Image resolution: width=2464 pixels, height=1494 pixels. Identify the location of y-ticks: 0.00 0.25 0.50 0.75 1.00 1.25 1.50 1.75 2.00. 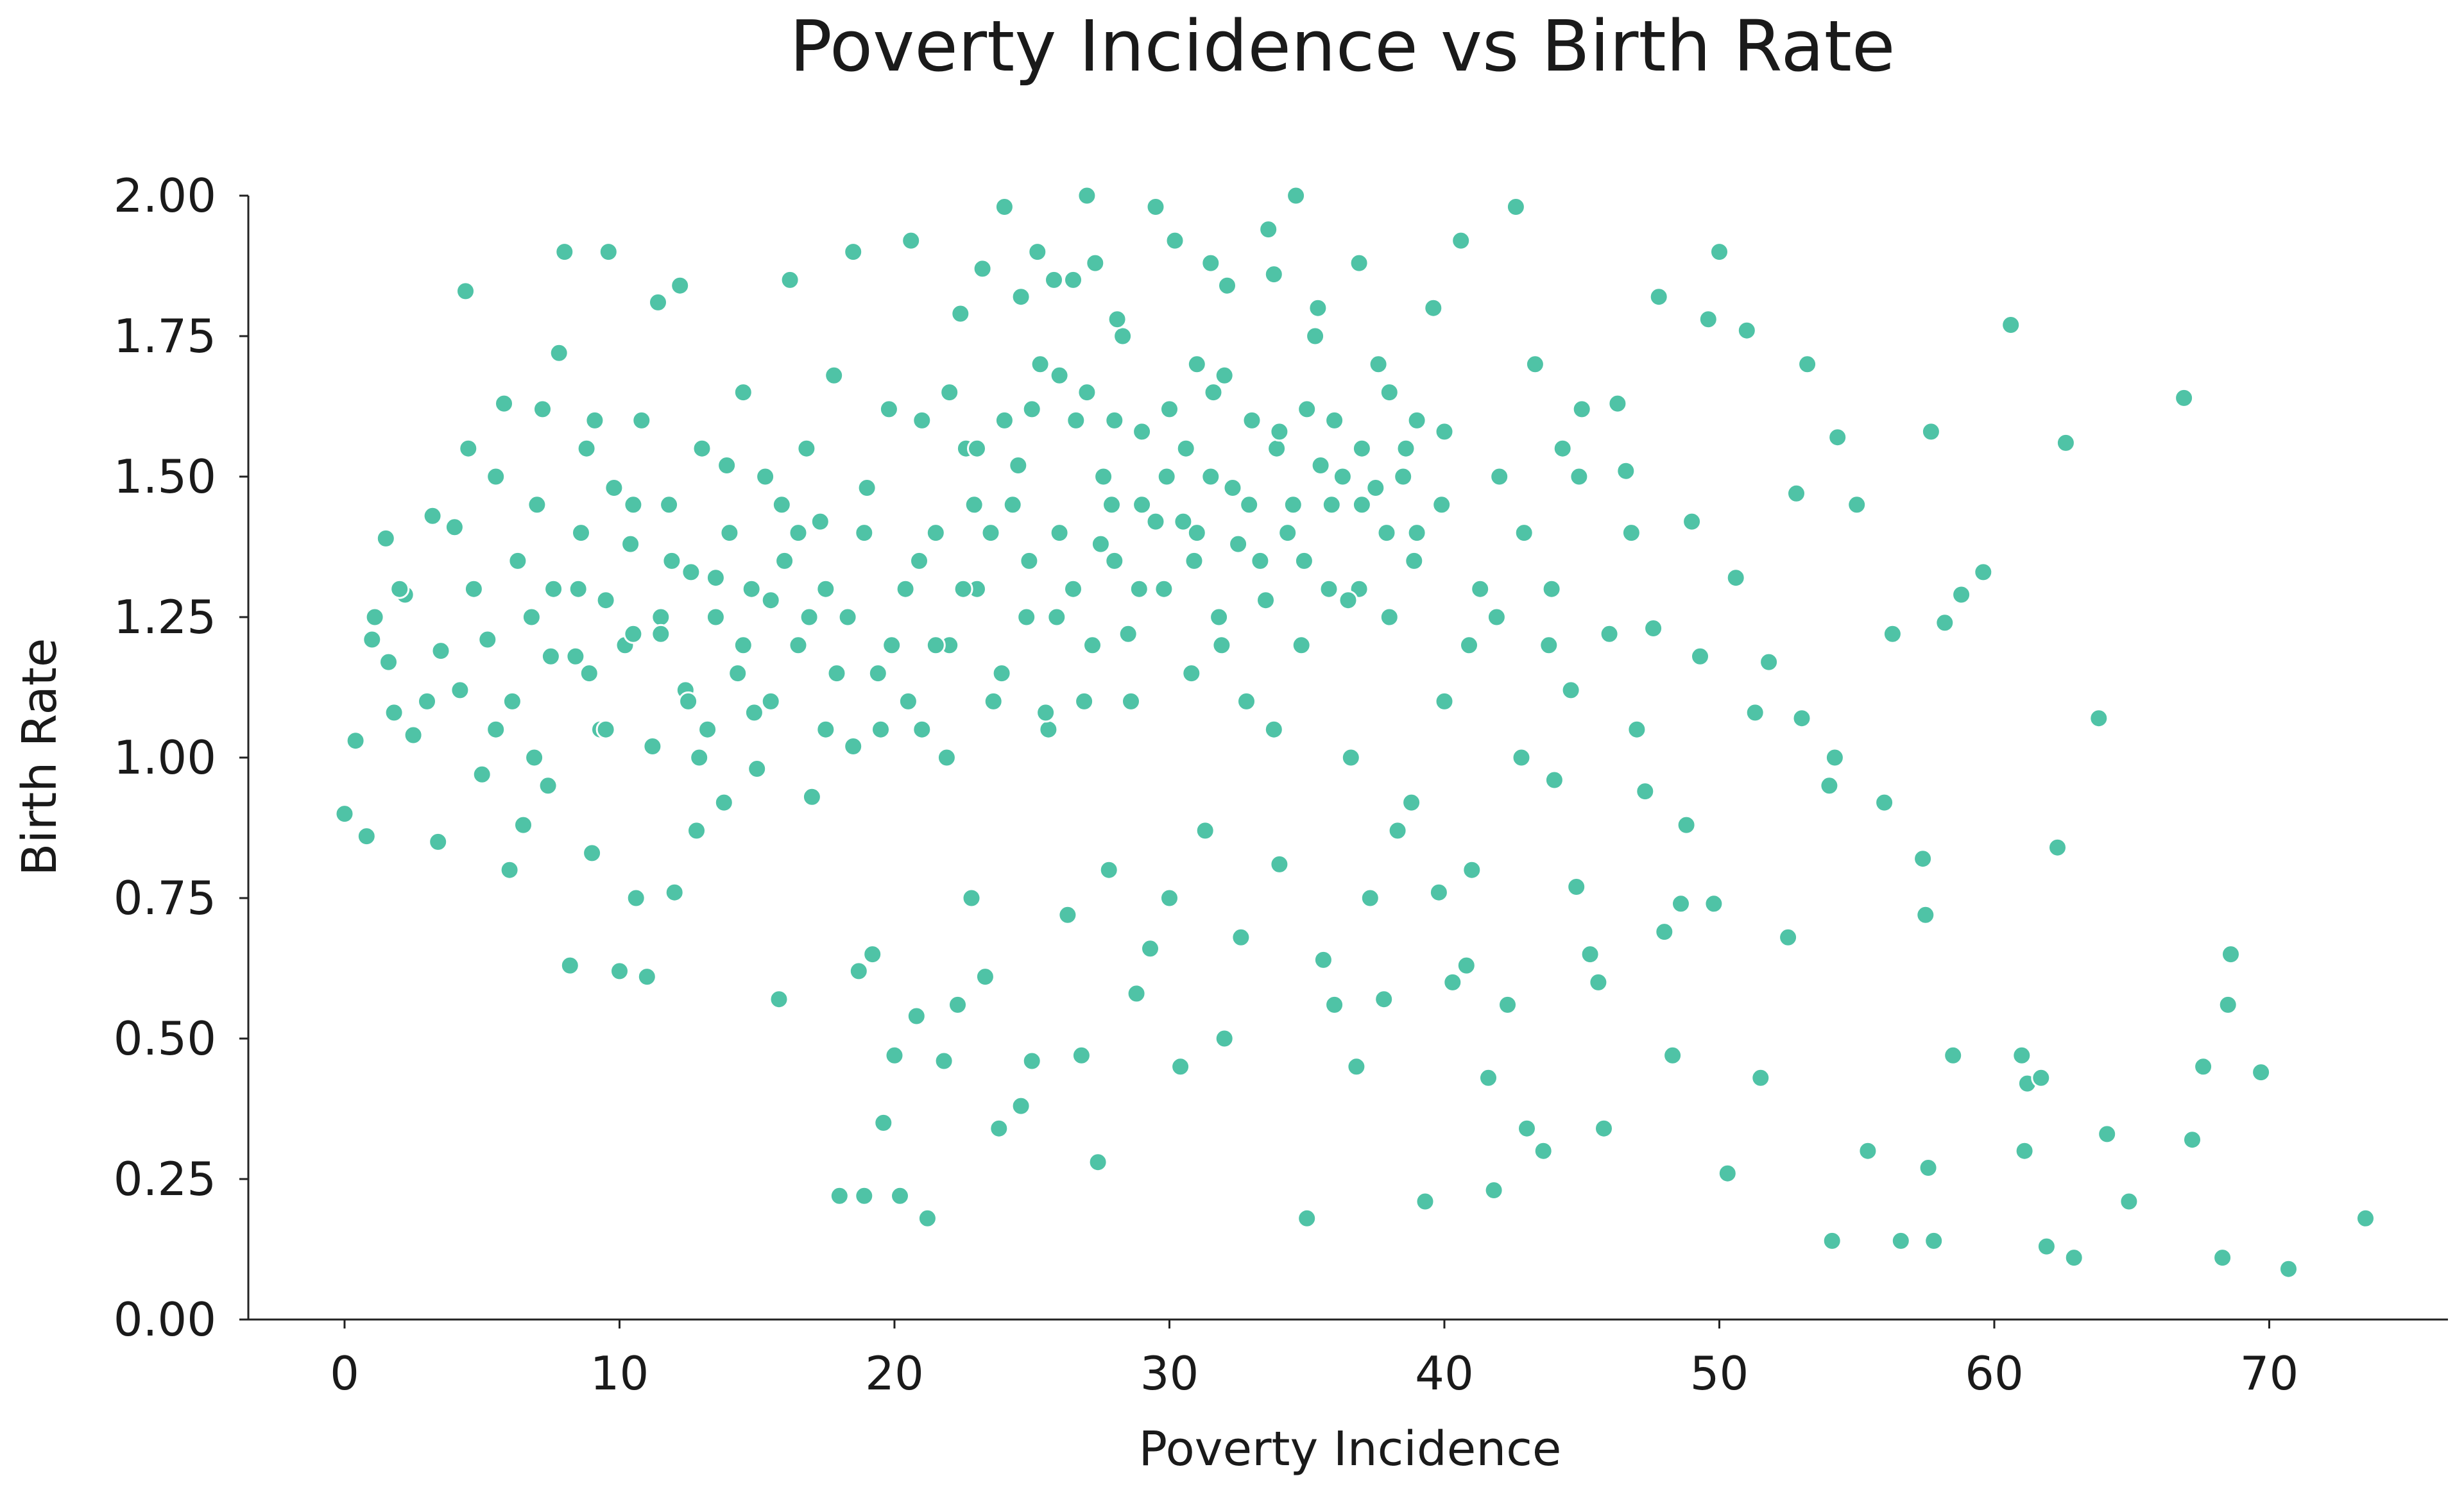
(181, 758).